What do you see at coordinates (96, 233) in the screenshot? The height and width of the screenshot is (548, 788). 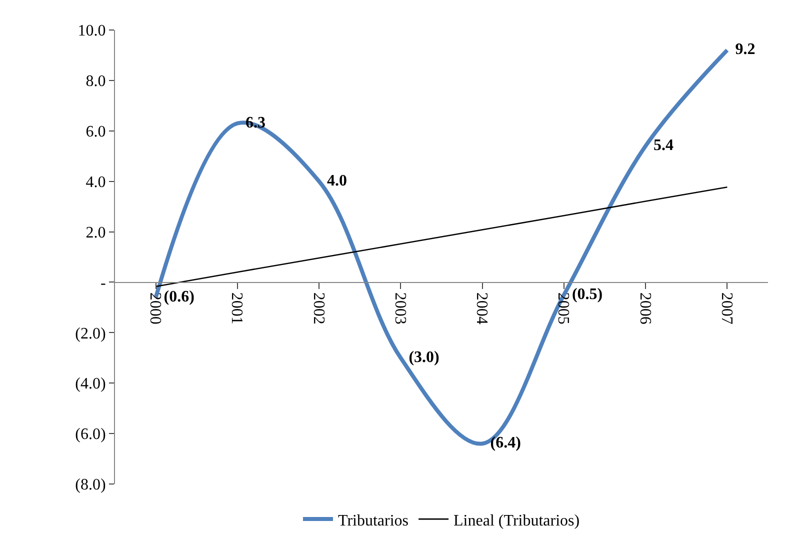 I see `y-tick-label: 2.0` at bounding box center [96, 233].